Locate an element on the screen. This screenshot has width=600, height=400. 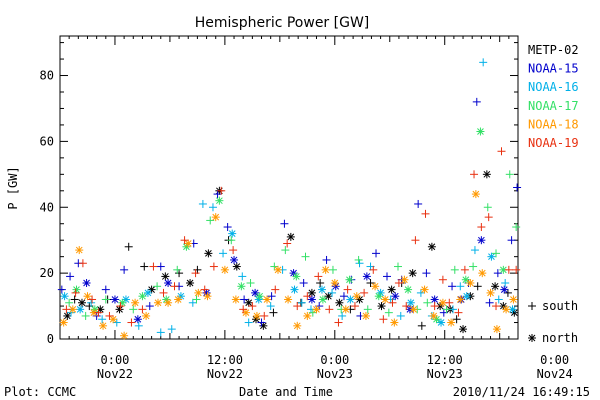
legend-entry: NOAA-17 is located at coordinates (553, 106).